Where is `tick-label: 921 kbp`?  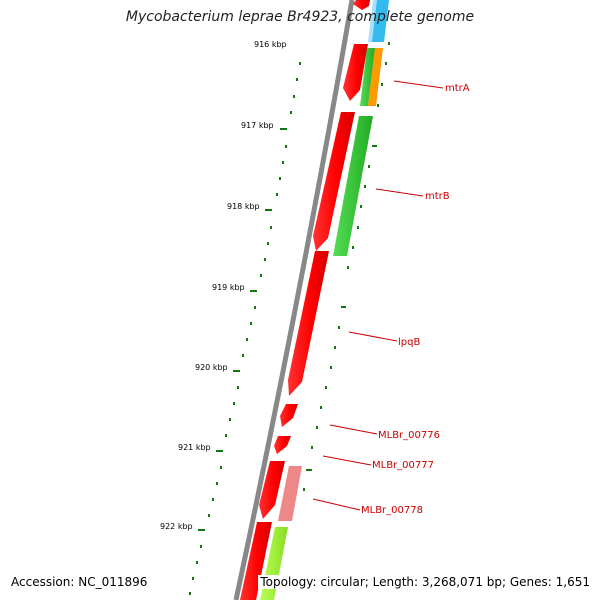
tick-label: 921 kbp is located at coordinates (194, 447).